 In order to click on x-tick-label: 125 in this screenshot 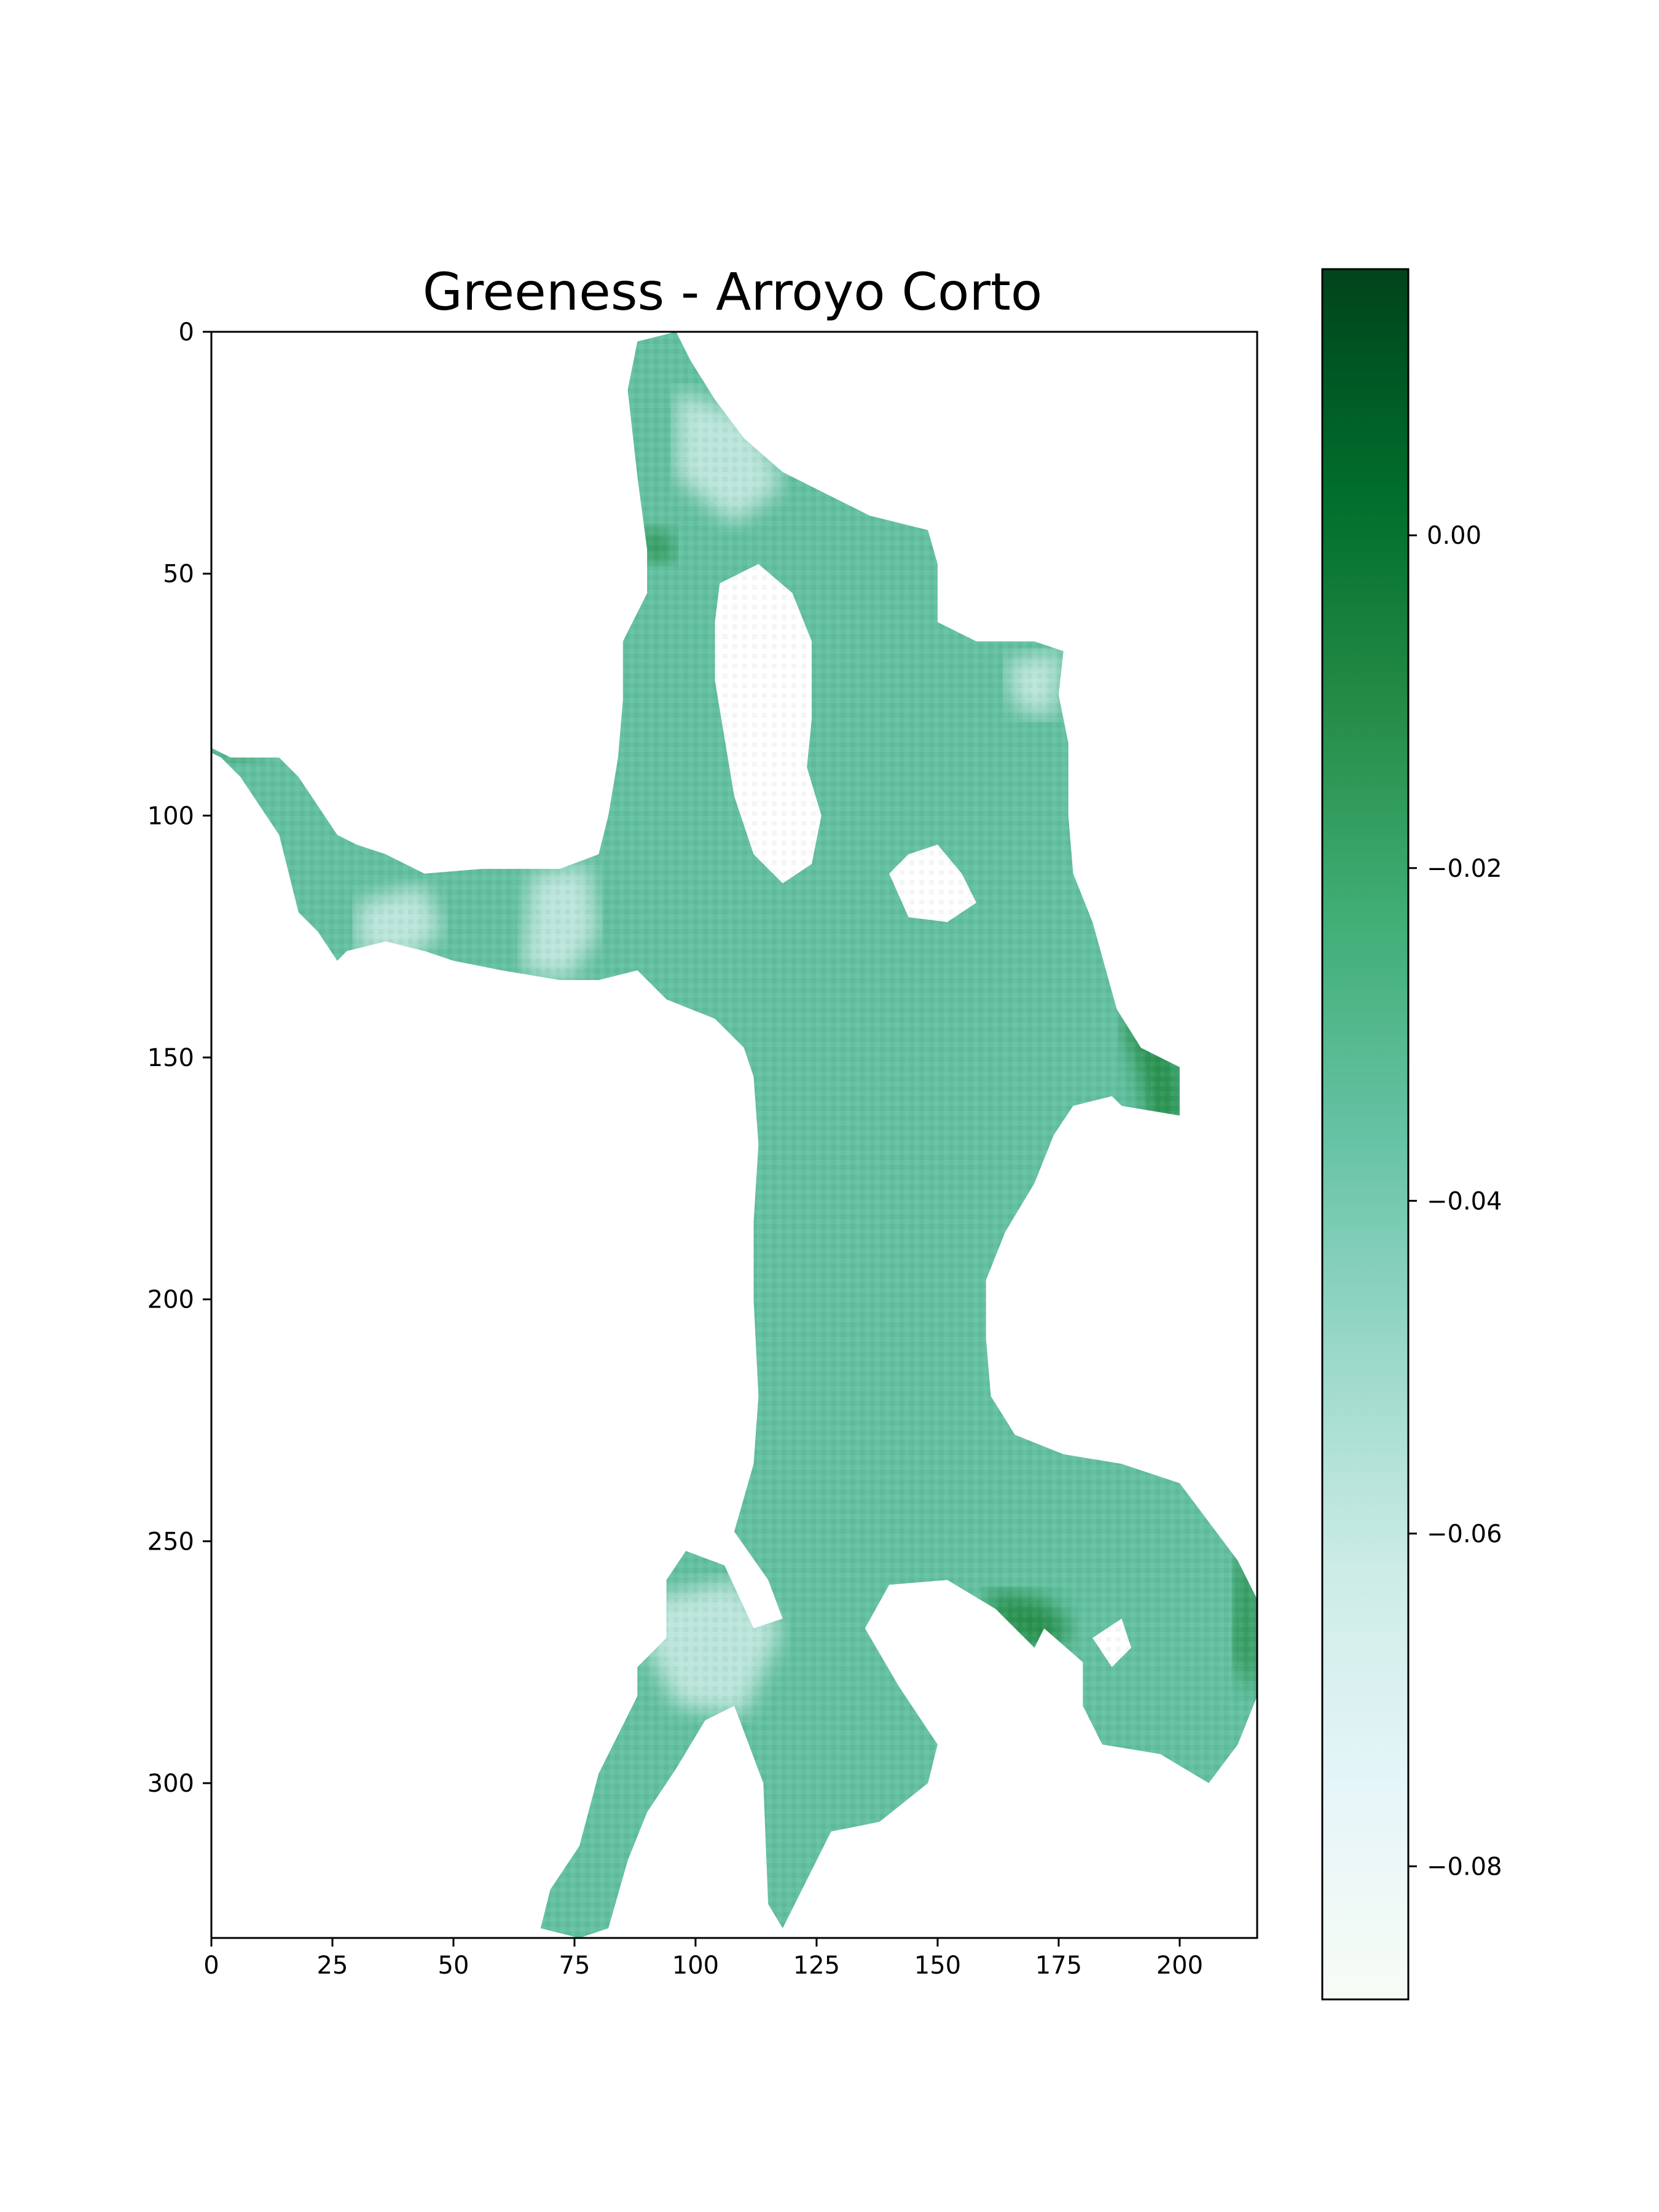, I will do `click(816, 1965)`.